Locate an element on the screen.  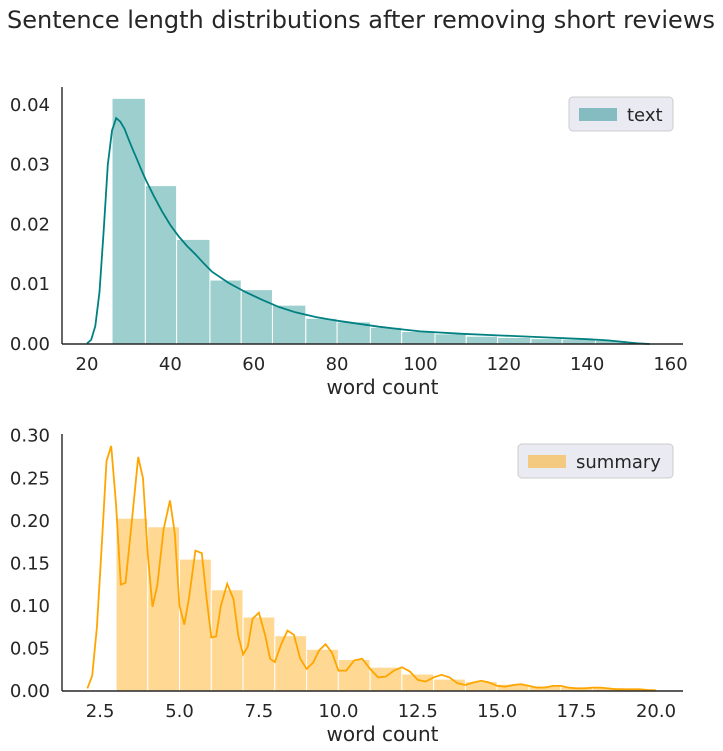
text-y-tick-label: 0.03 is located at coordinates (30, 165).